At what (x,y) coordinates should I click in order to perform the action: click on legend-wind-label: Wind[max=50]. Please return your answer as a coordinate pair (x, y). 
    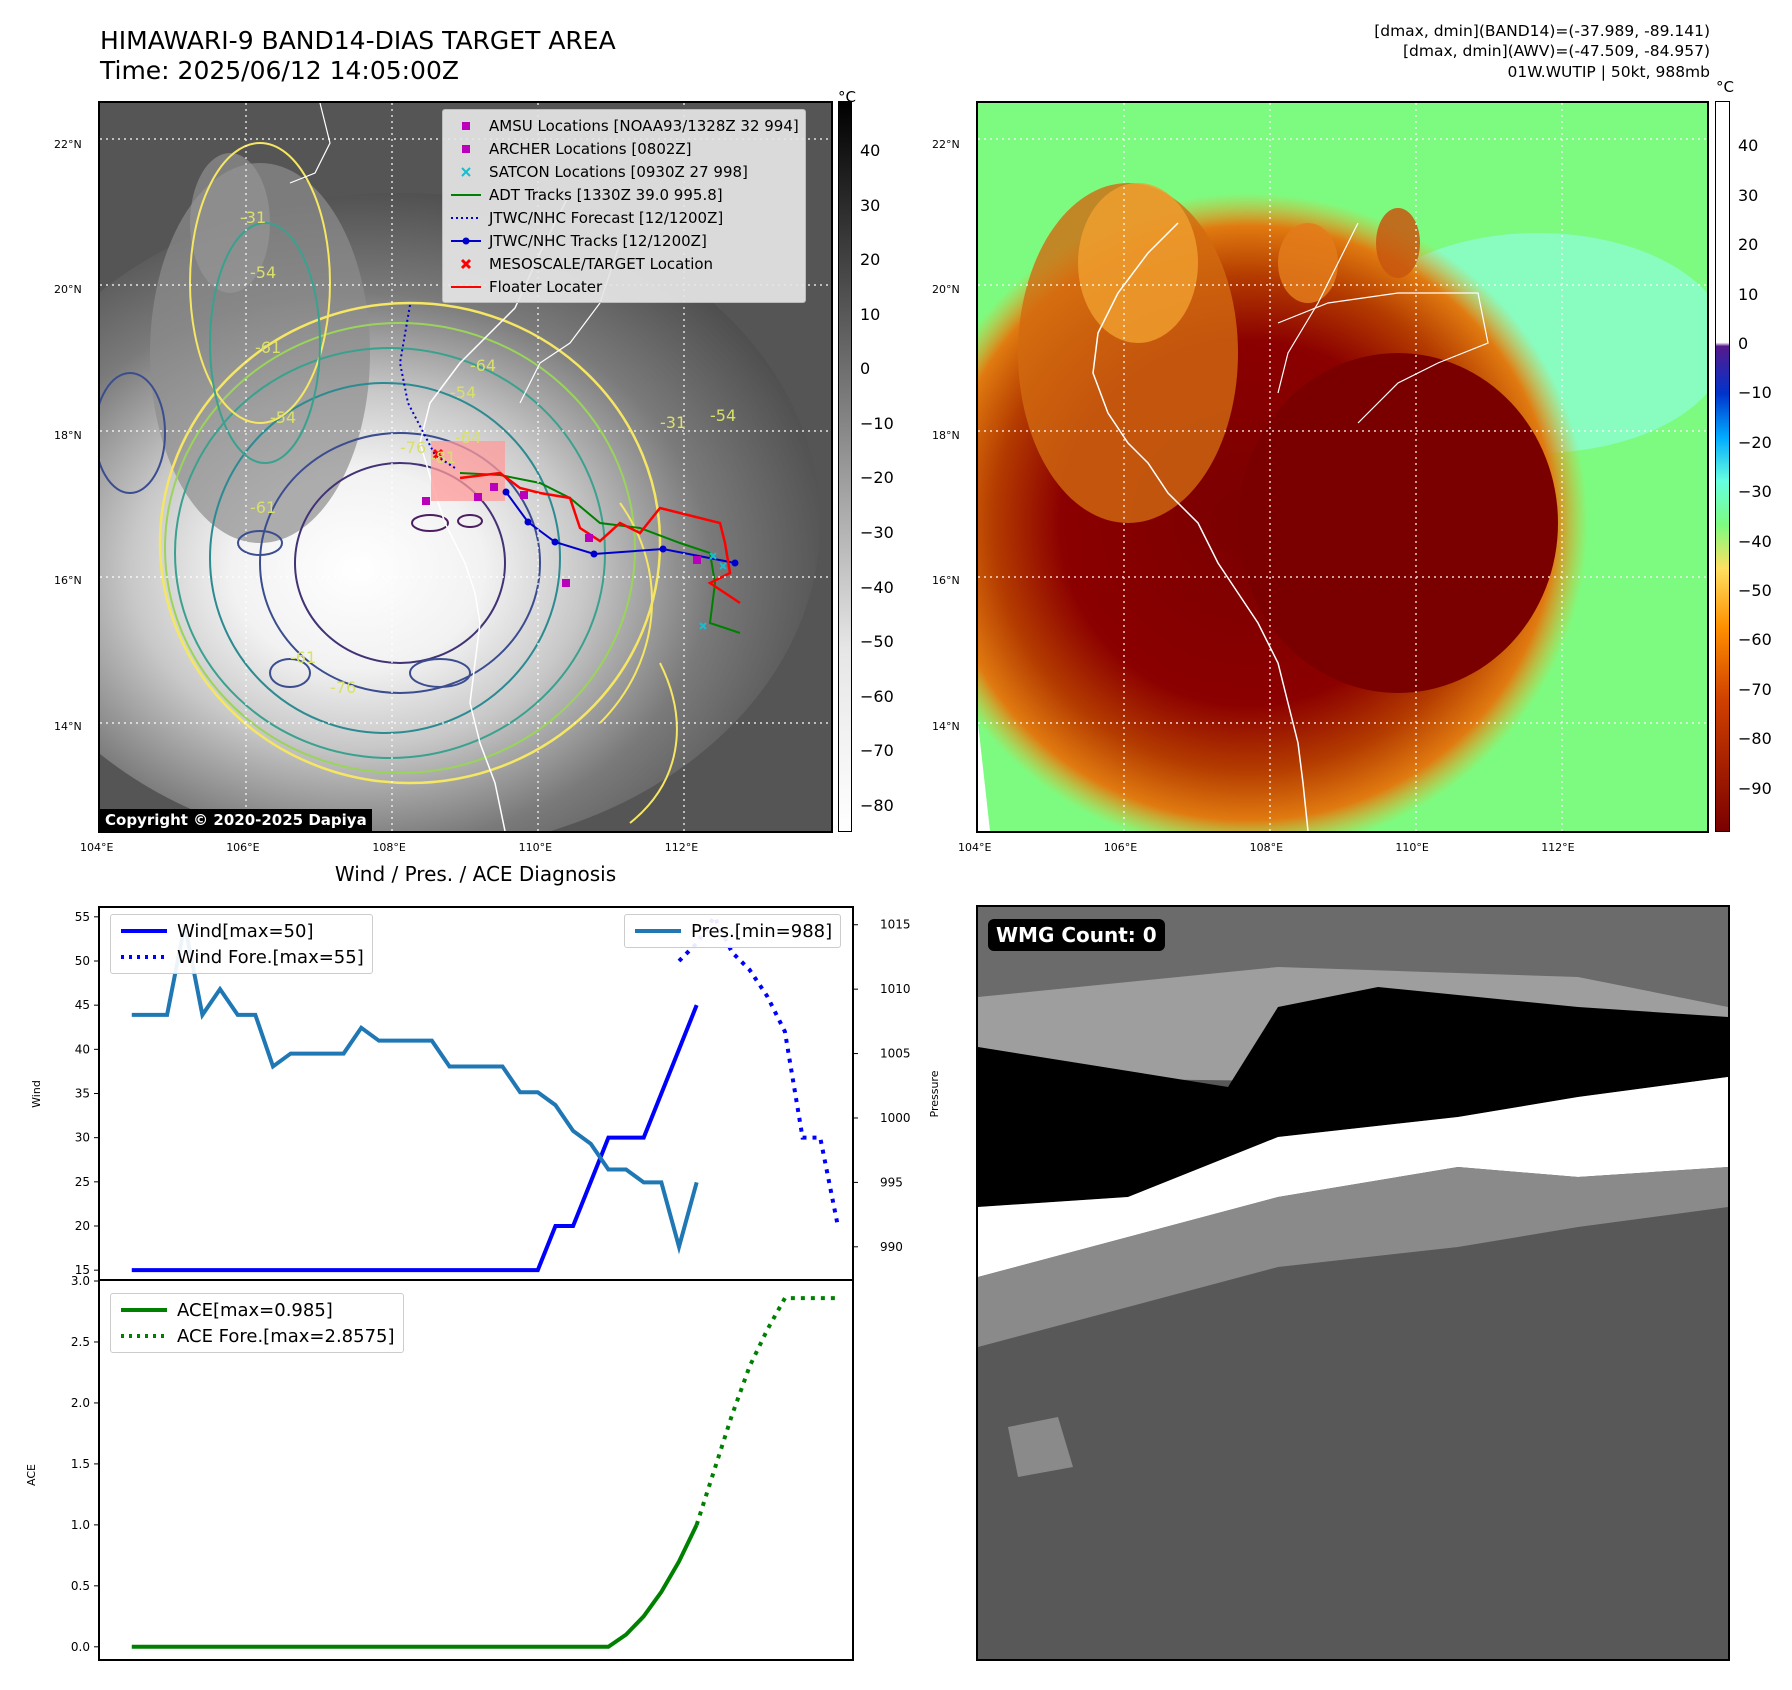
    Looking at the image, I should click on (245, 931).